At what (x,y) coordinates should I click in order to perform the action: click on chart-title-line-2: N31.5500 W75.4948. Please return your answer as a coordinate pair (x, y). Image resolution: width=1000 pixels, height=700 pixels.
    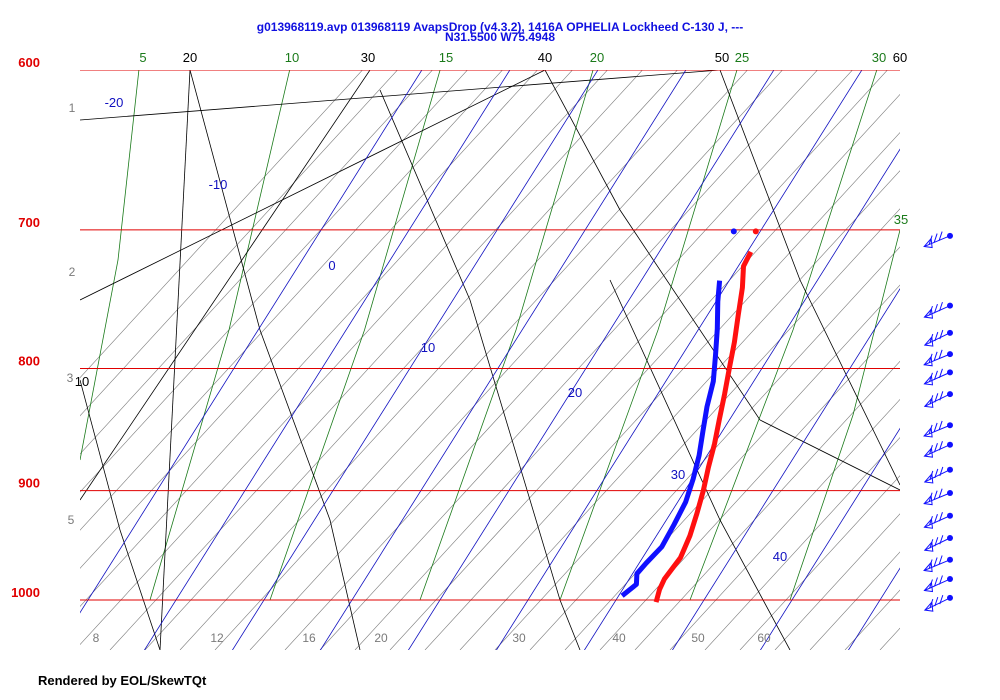
    Looking at the image, I should click on (500, 37).